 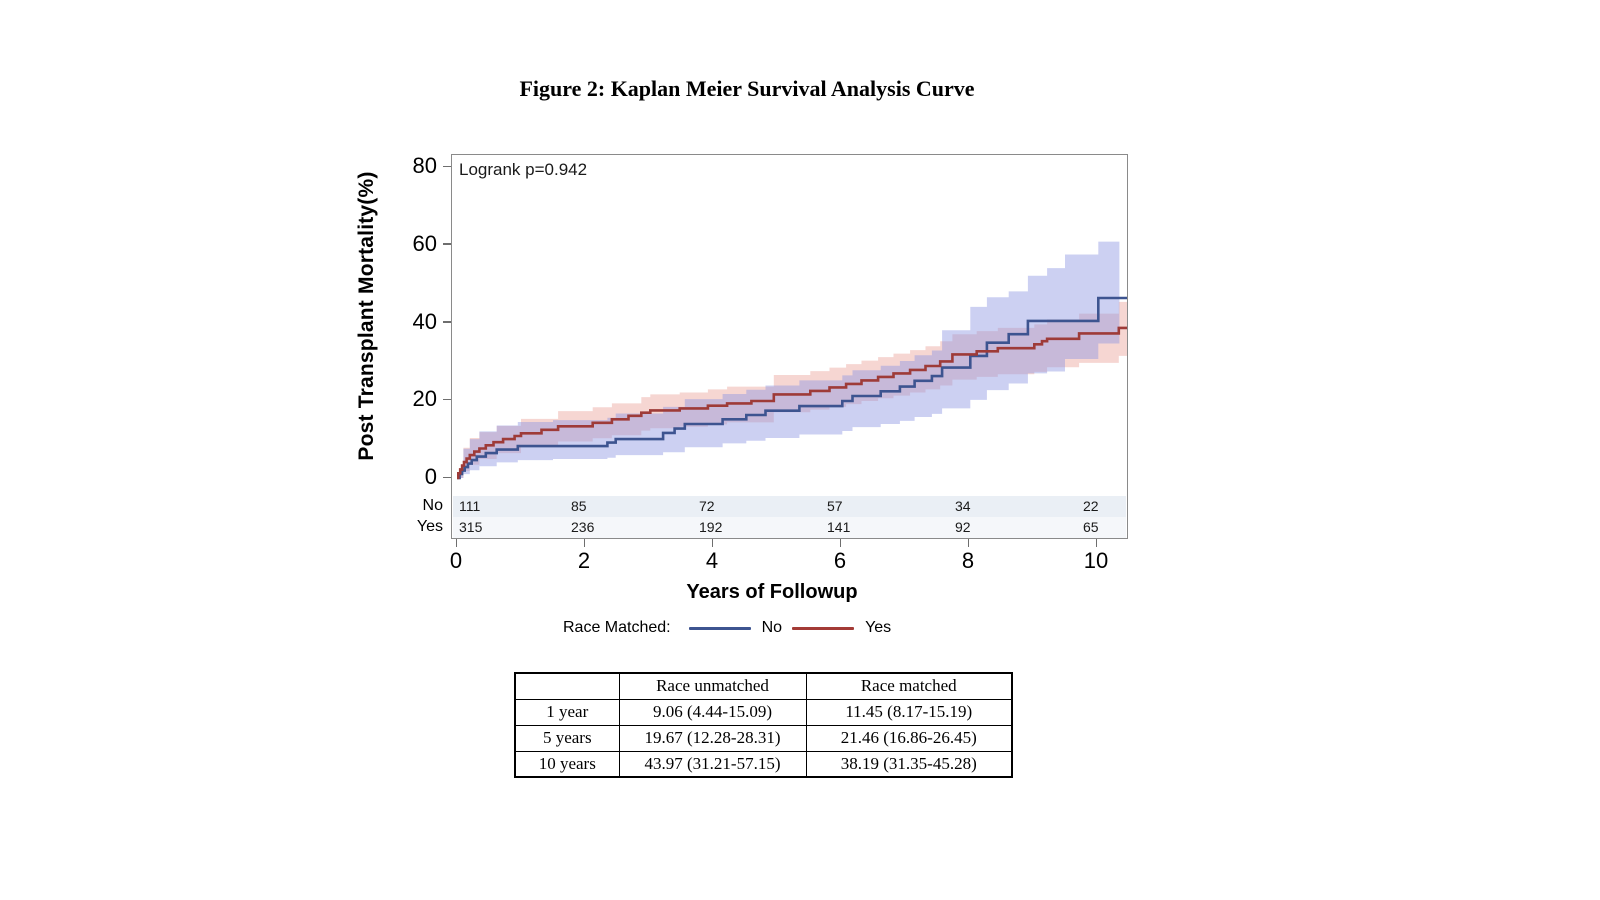 What do you see at coordinates (909, 764) in the screenshot?
I see `table-value-cell: 38.19 (31.35-45.28)` at bounding box center [909, 764].